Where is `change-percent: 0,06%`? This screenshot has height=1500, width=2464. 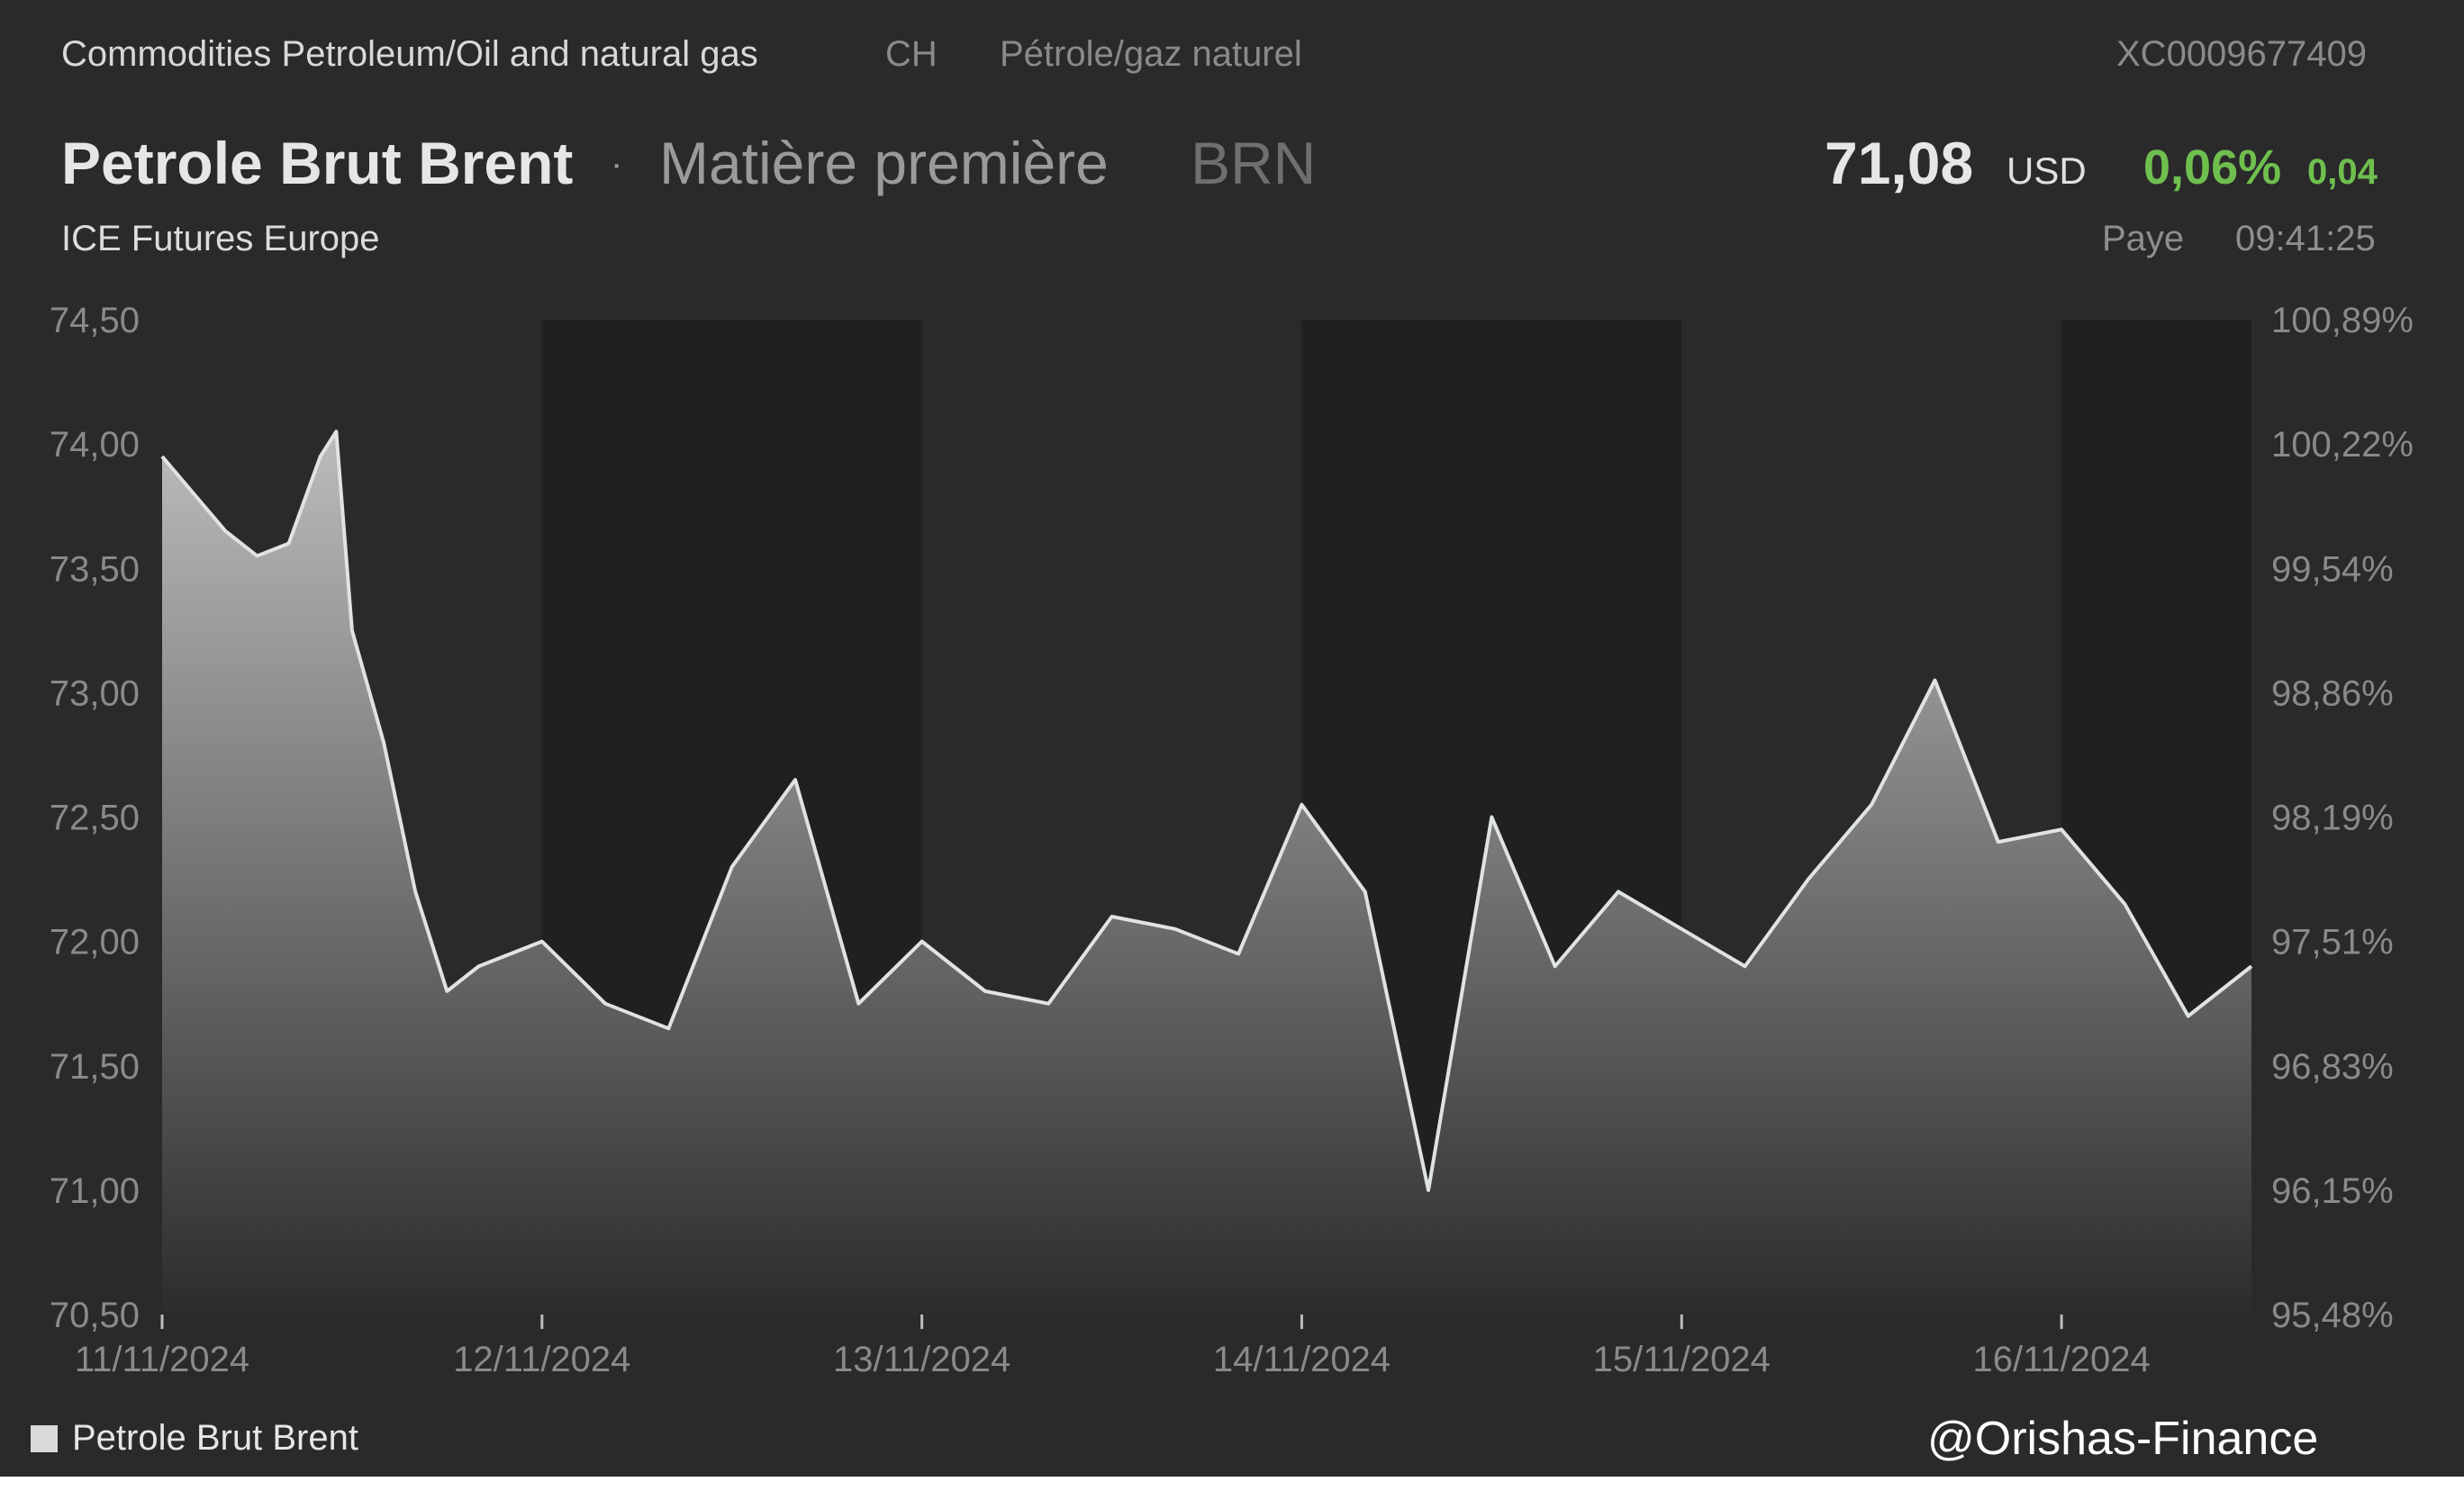 change-percent: 0,06% is located at coordinates (2212, 167).